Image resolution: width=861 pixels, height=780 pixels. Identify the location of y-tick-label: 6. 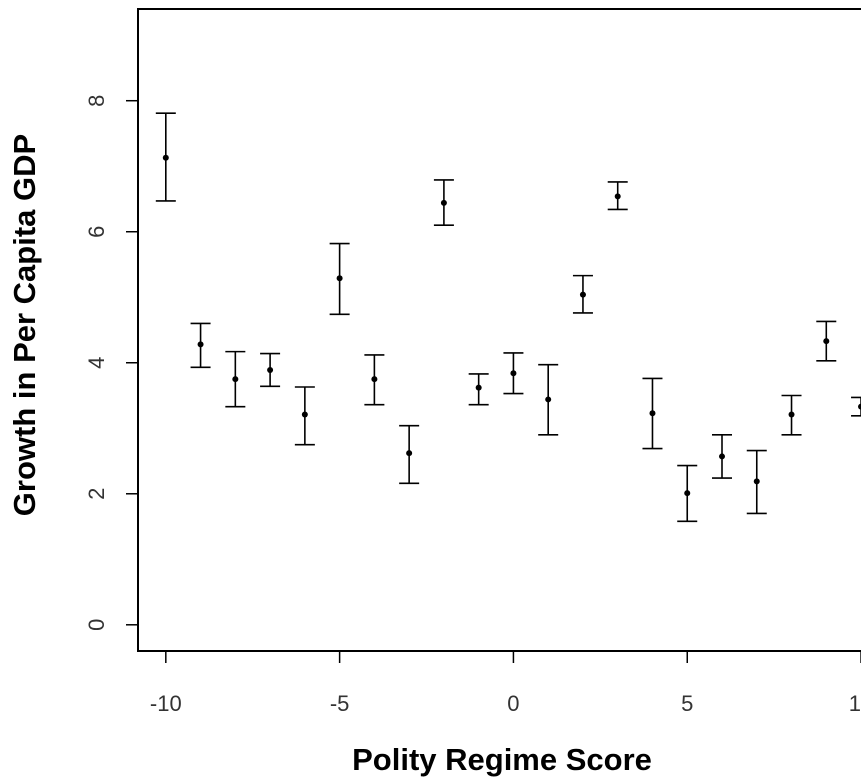
(96, 232).